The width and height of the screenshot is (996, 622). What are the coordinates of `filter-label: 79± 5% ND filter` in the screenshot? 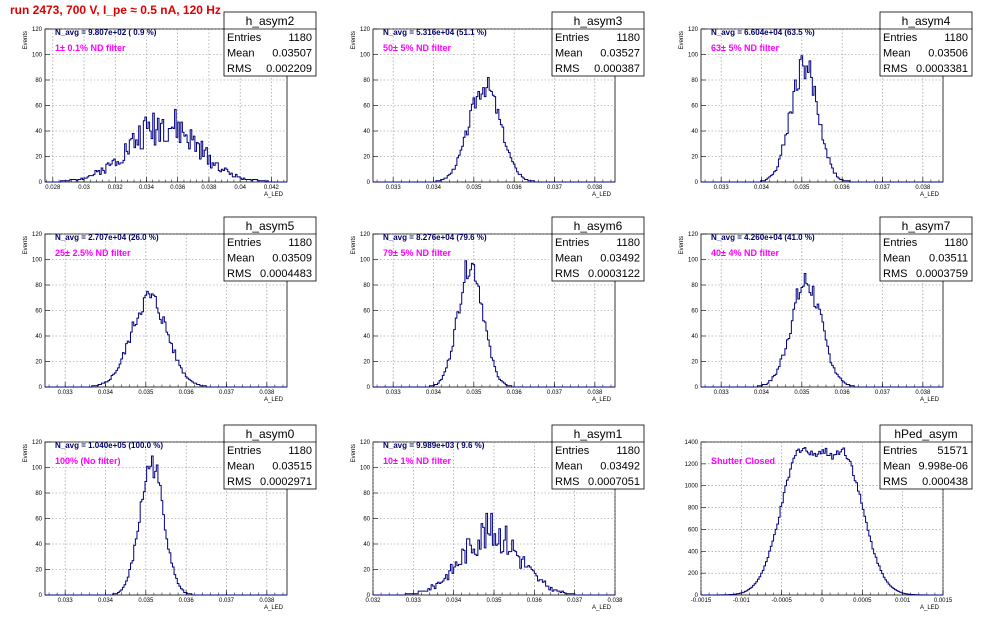 It's located at (417, 253).